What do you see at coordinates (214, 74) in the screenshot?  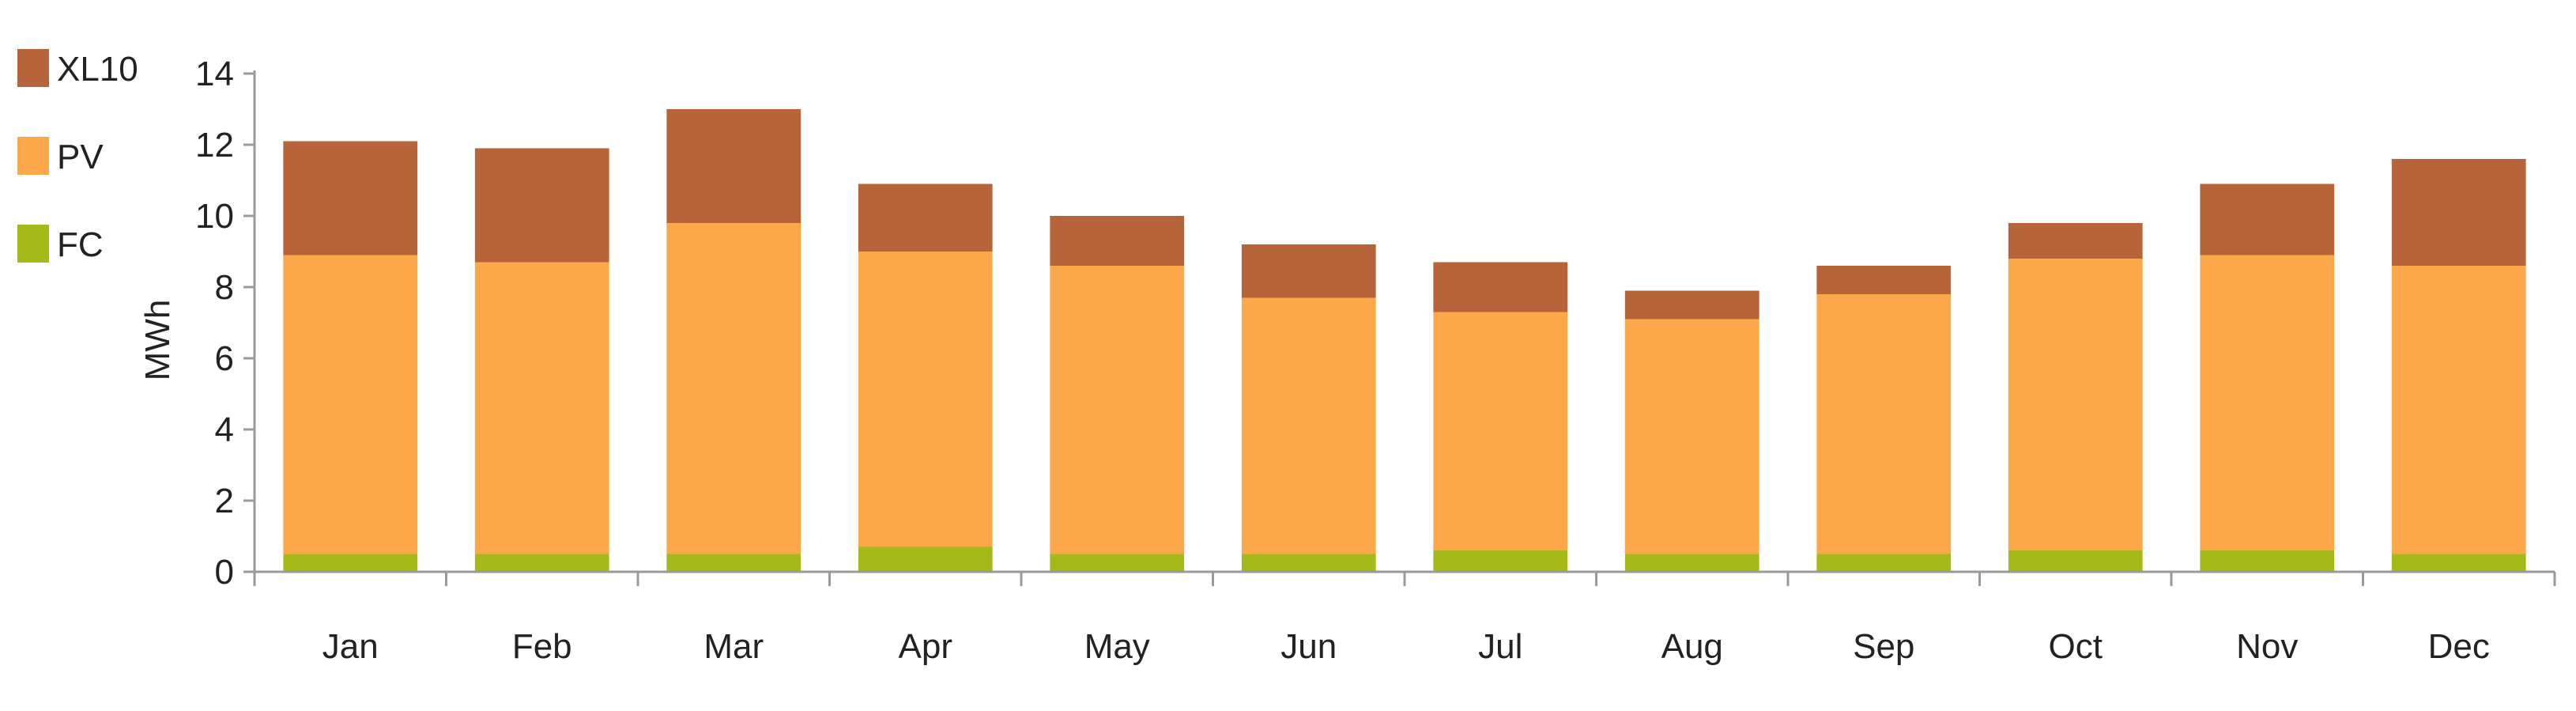 I see `y-tick-label: 14` at bounding box center [214, 74].